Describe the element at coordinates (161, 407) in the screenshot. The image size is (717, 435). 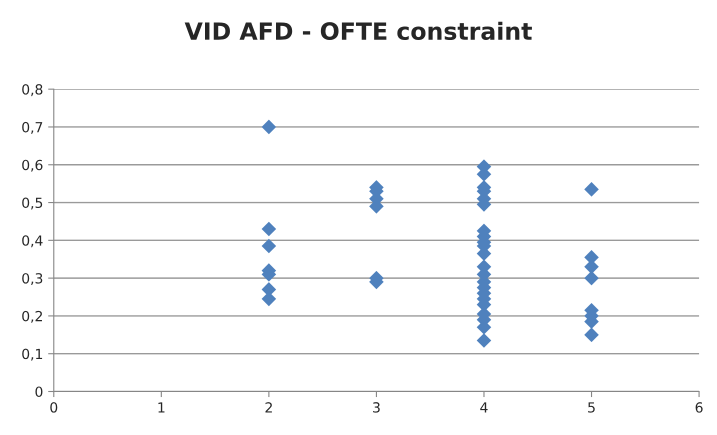
I see `x-tick-label: 1` at that location.